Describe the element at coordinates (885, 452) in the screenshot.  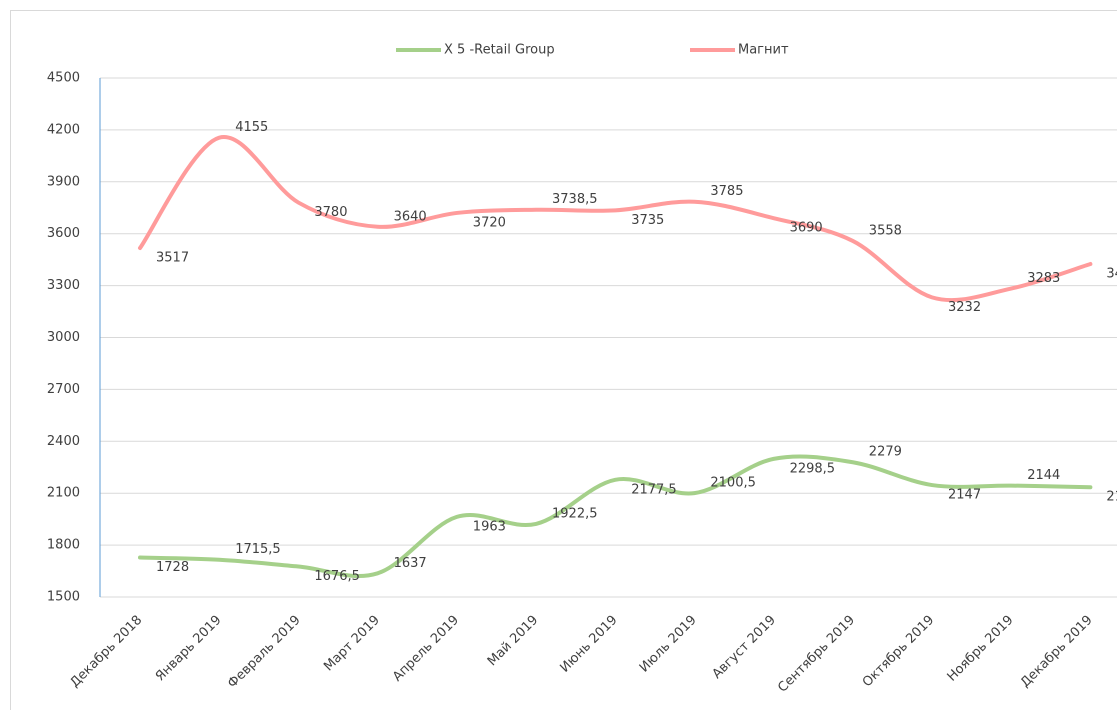
I see `data-label: 2279` at that location.